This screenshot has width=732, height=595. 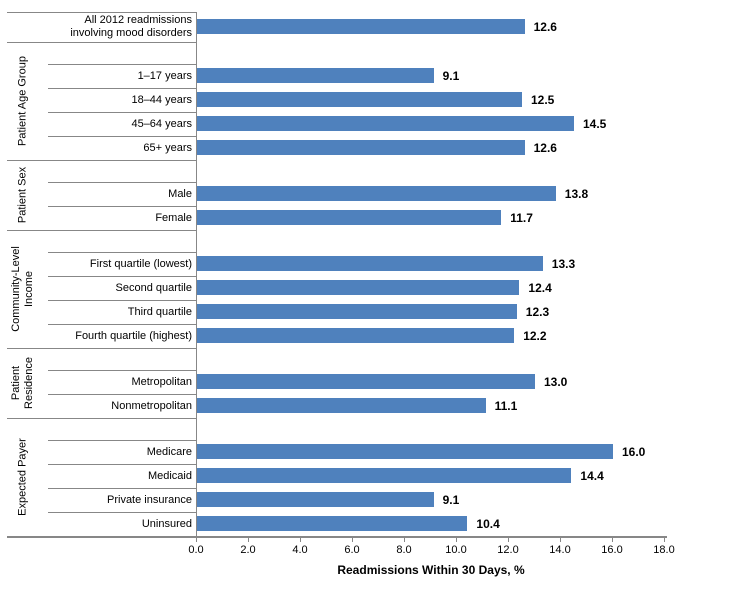 I want to click on bar-value-label: 9.1, so click(x=451, y=499).